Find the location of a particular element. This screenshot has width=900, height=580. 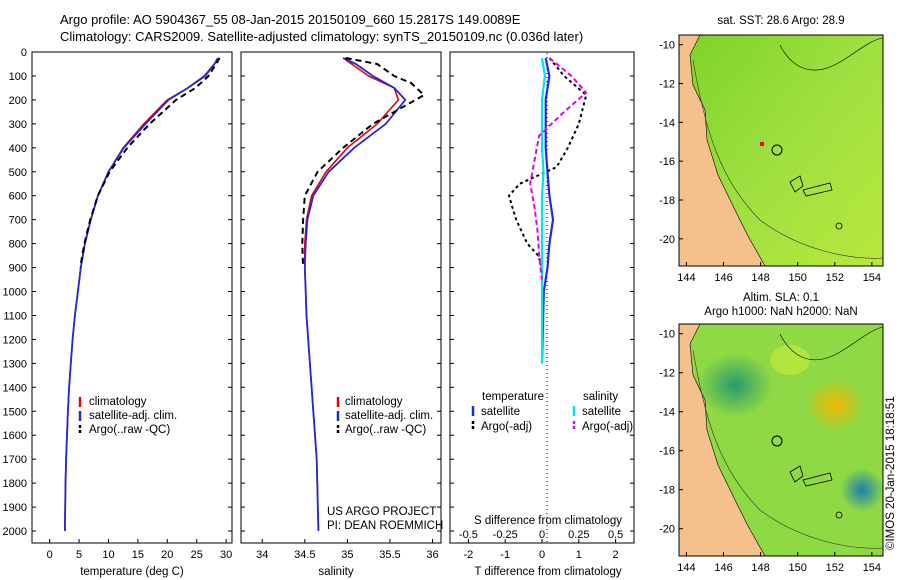

legend-title-salinity: salinity is located at coordinates (600, 397).